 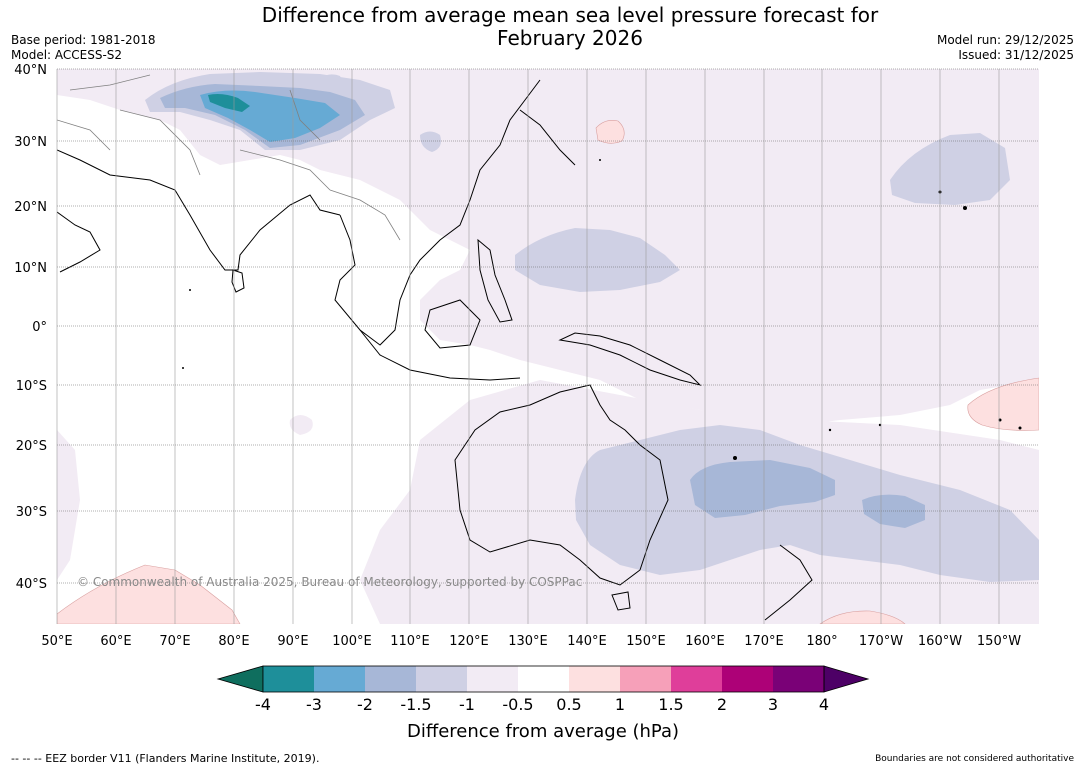 I want to click on latitude-label: 0°, so click(x=39, y=327).